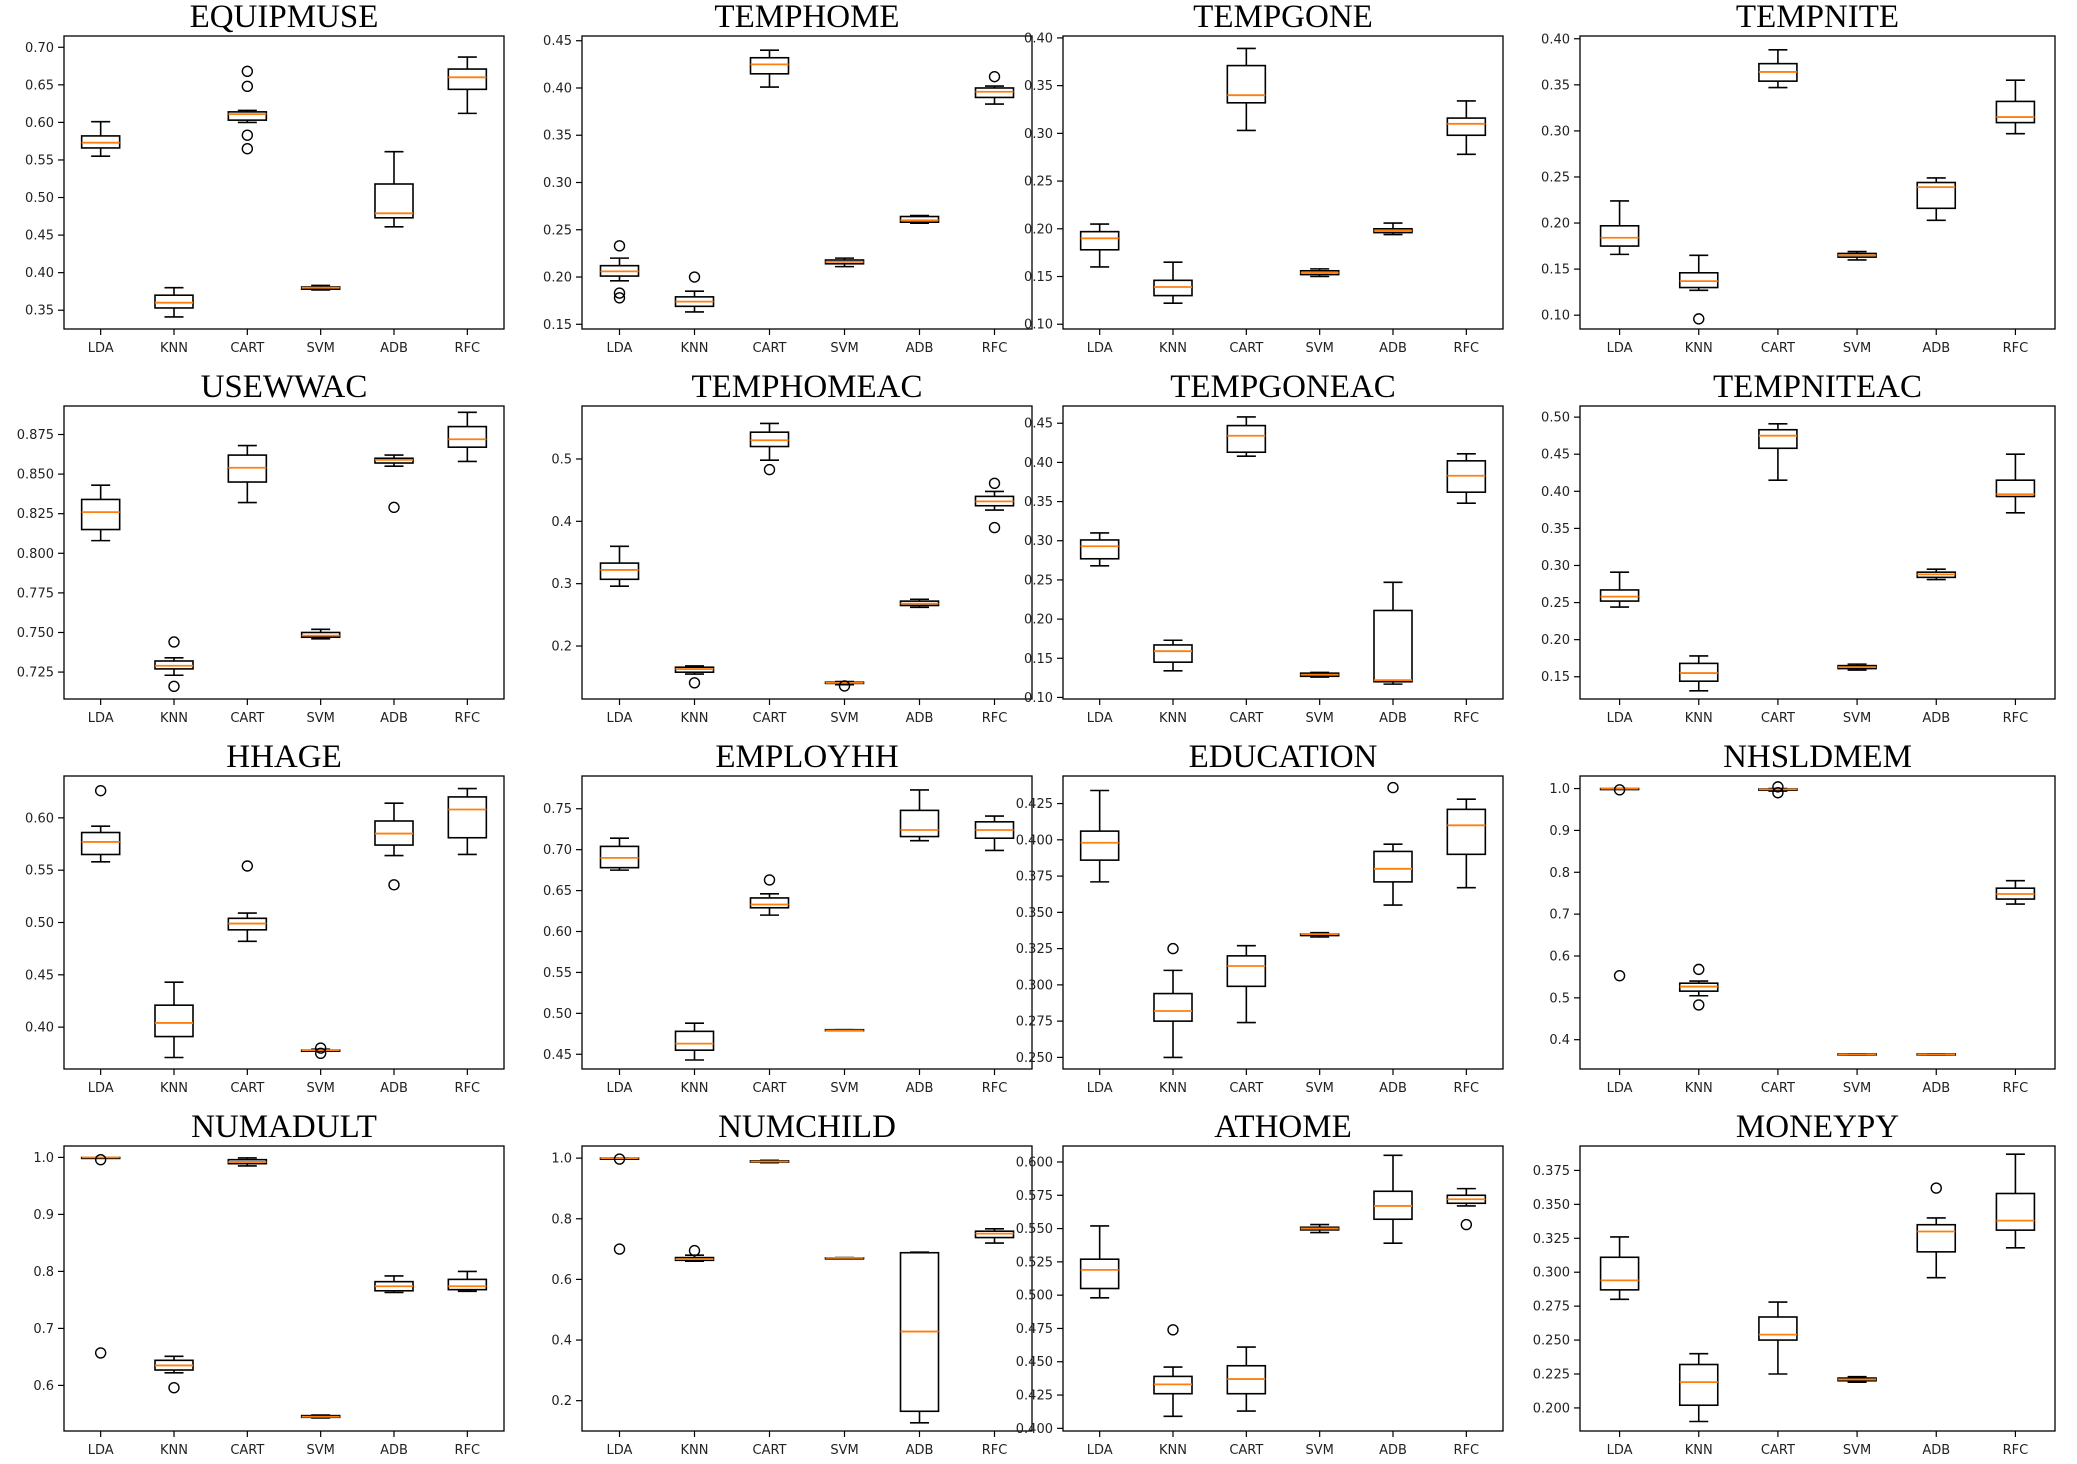 The image size is (2077, 1464). What do you see at coordinates (807, 1127) in the screenshot?
I see `chart-title: NUMCHILD` at bounding box center [807, 1127].